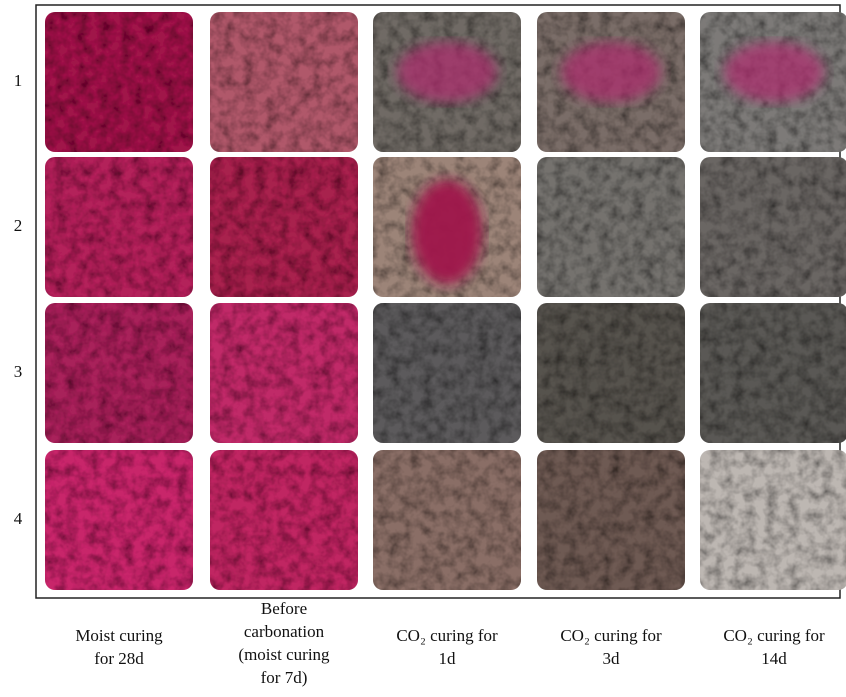  What do you see at coordinates (18, 518) in the screenshot?
I see `row-label: 4` at bounding box center [18, 518].